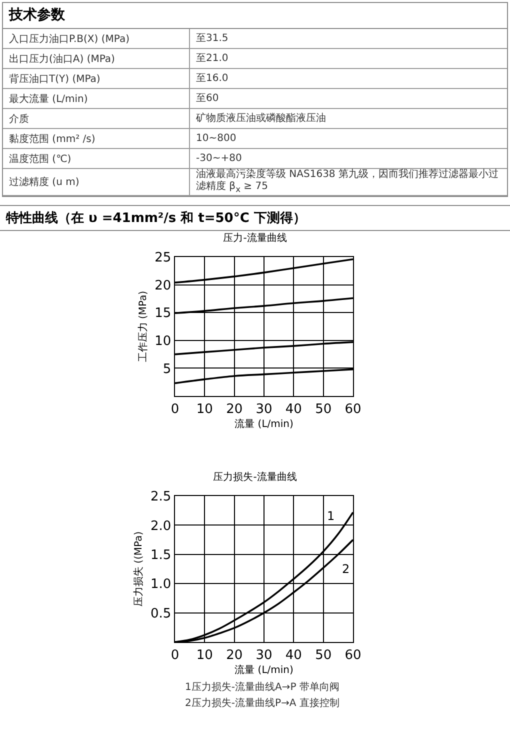 The height and width of the screenshot is (747, 510). Describe the element at coordinates (262, 687) in the screenshot. I see `text: 1压力损失-流量曲线A→P 带单向阀` at that location.